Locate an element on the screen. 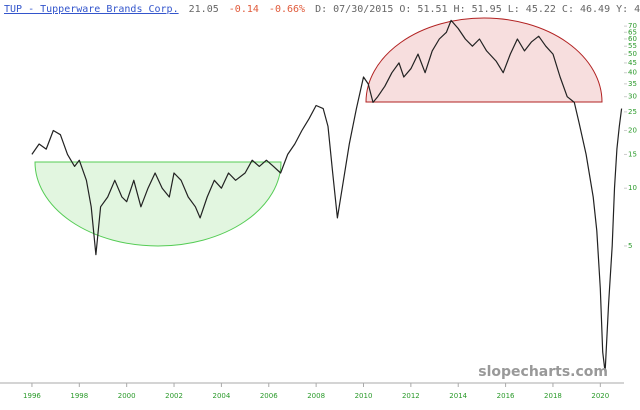  x-tick-label: 2020 is located at coordinates (600, 396).